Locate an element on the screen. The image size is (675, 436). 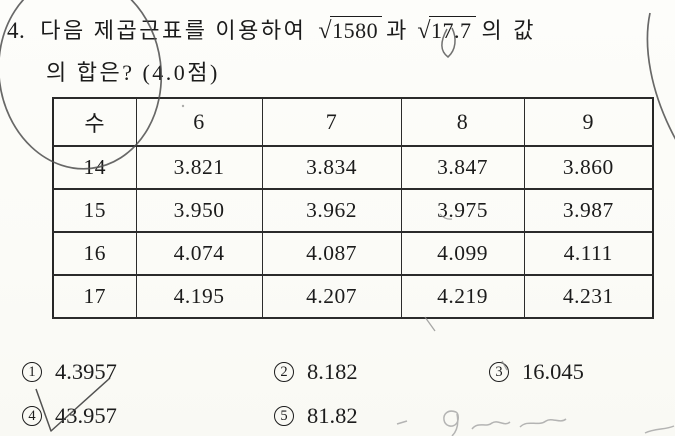
option-3: 3 16.045 is located at coordinates (536, 372).